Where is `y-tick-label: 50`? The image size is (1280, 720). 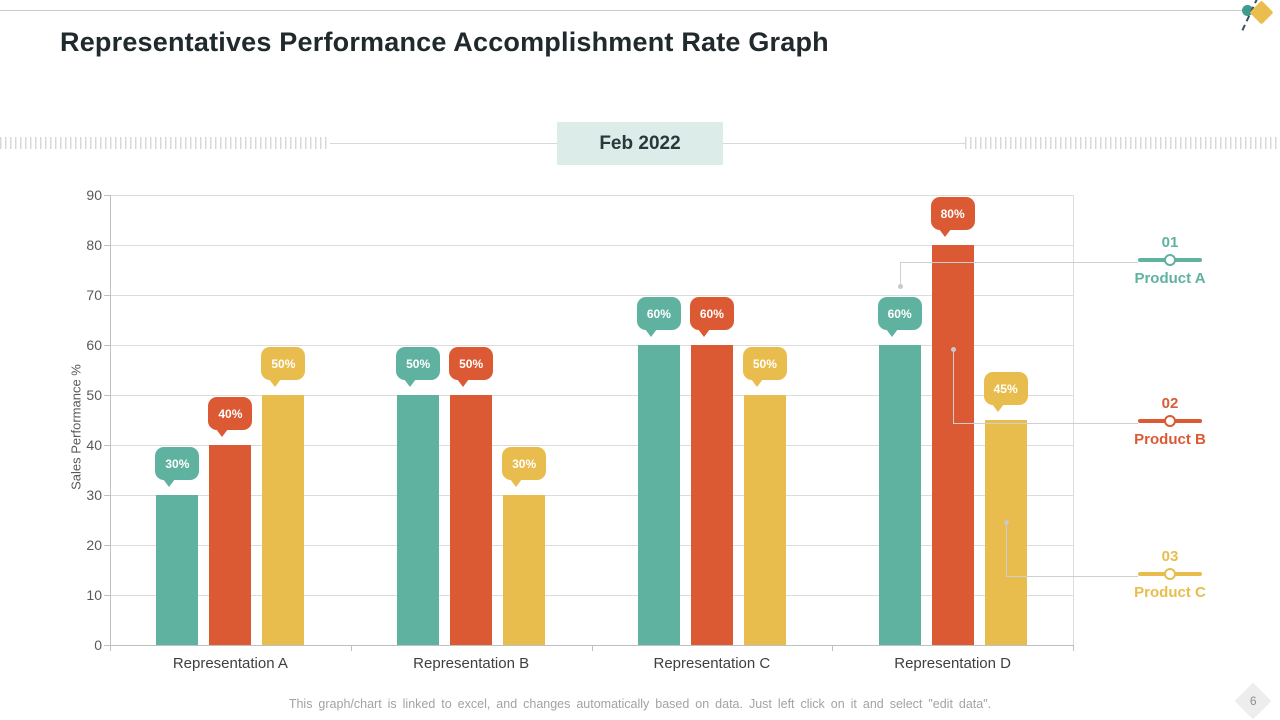 y-tick-label: 50 is located at coordinates (94, 395).